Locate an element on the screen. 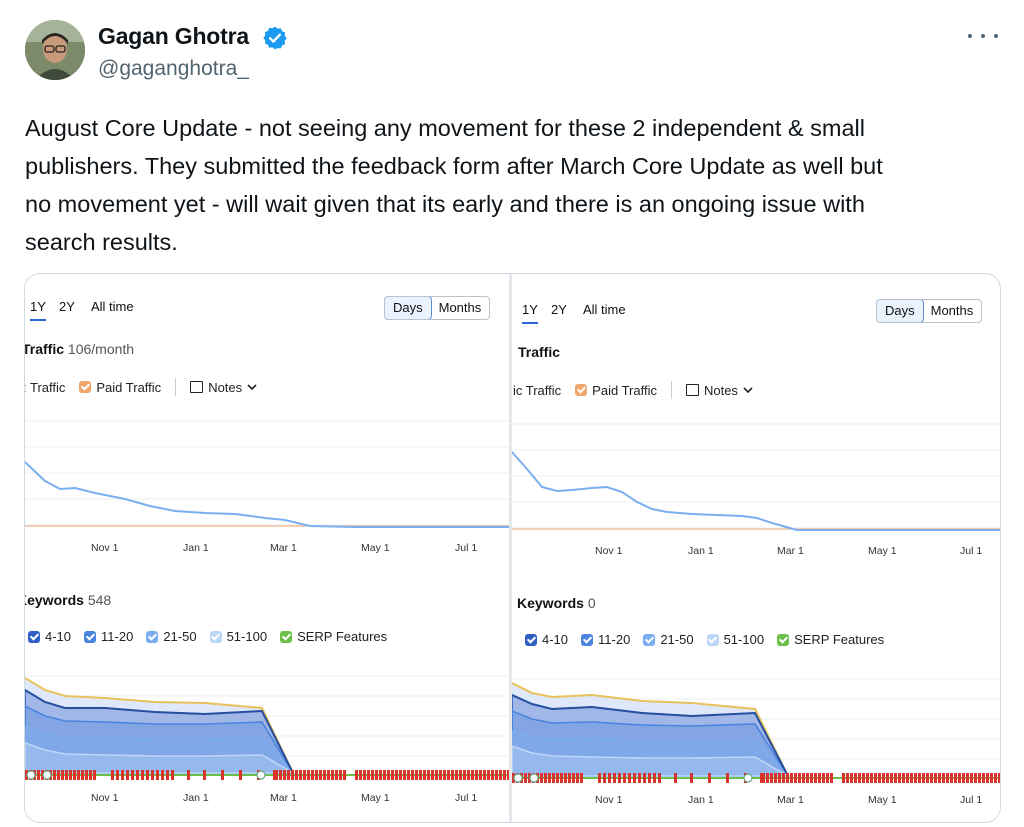 The image size is (1024, 827). chevron-down-icon is located at coordinates (748, 390).